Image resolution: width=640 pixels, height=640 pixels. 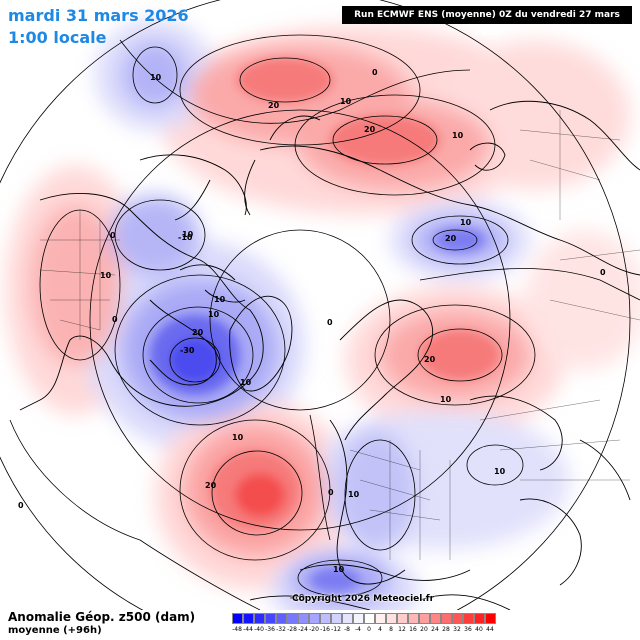 I want to click on legend-label: 20, so click(x=424, y=629).